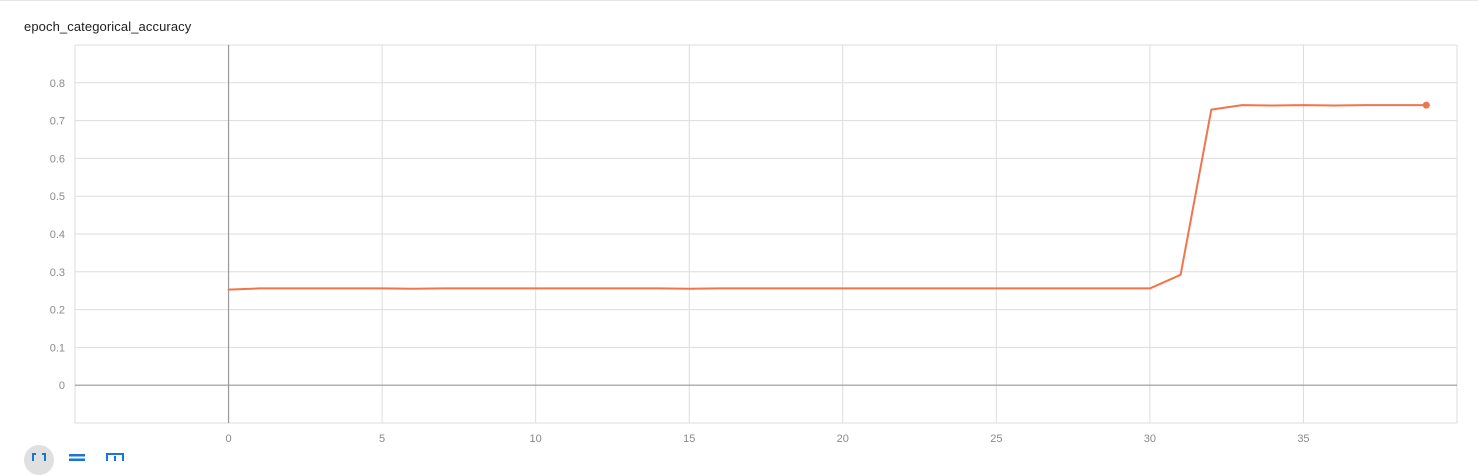 This screenshot has width=1478, height=475. I want to click on y-tick-label: 0.1, so click(57, 348).